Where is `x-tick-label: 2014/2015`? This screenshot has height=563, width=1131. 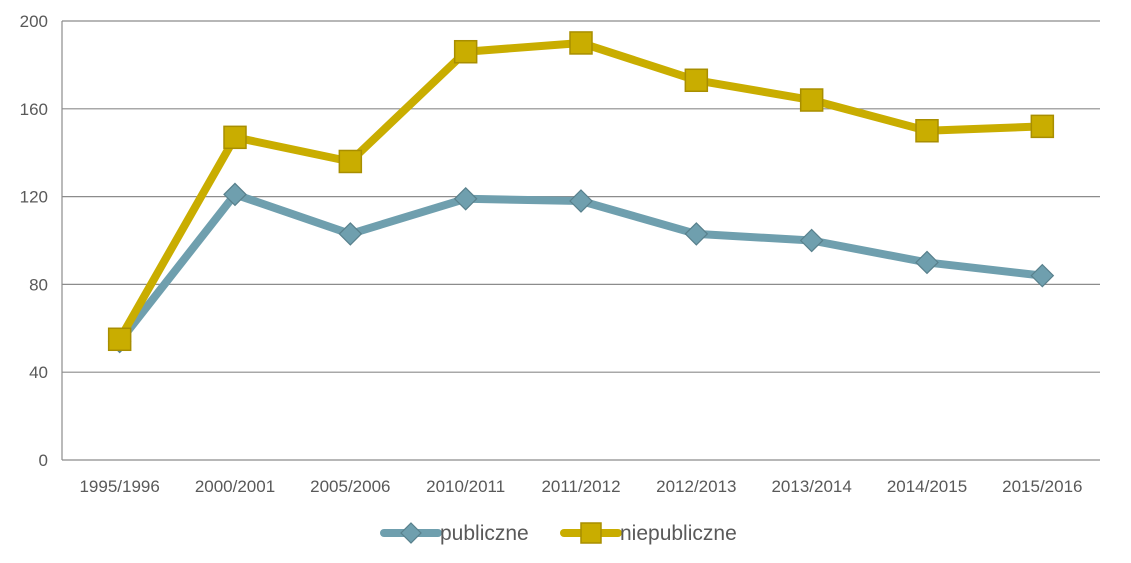
x-tick-label: 2014/2015 is located at coordinates (927, 486).